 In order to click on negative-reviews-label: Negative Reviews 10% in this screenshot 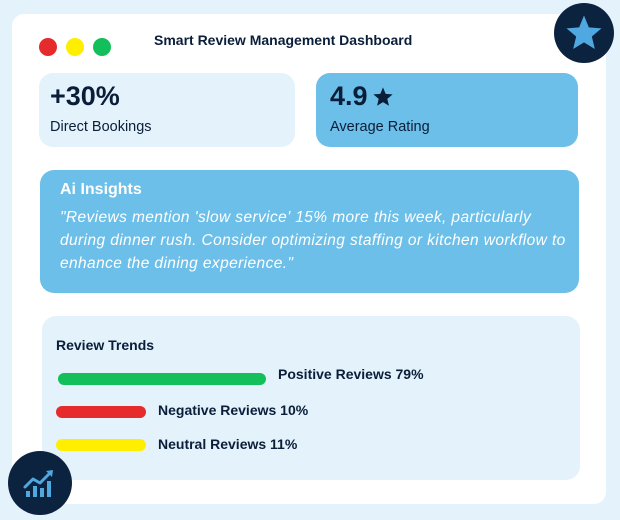, I will do `click(233, 410)`.